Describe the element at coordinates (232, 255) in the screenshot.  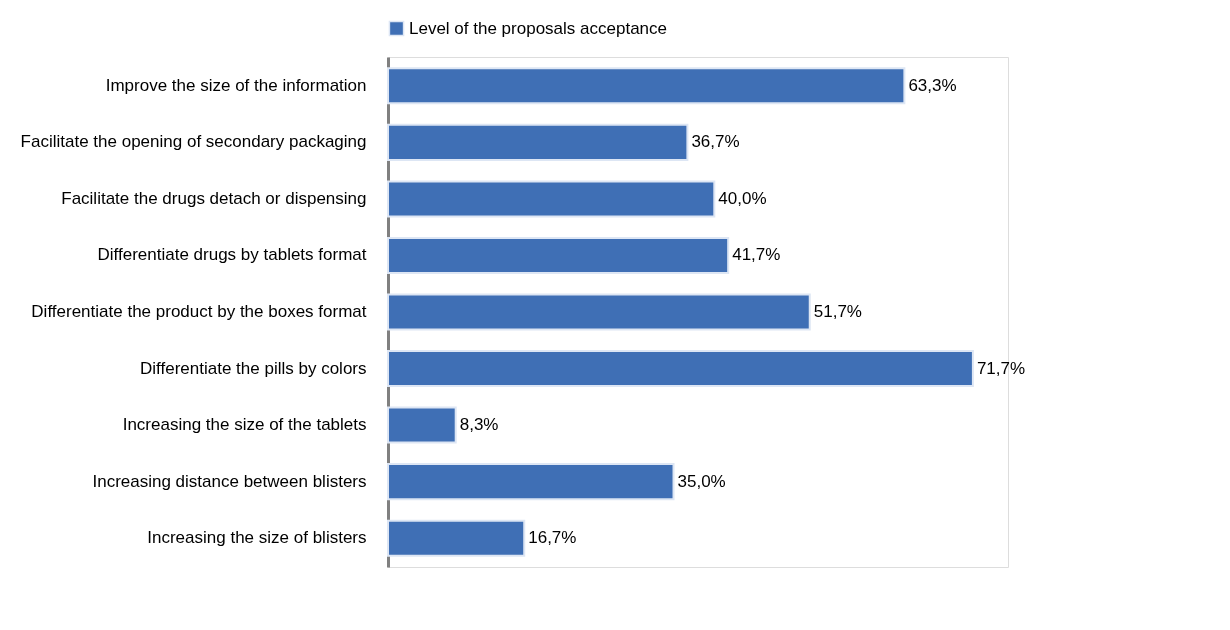
I see `y-tick-label: Differentiate drugs by tablets format` at that location.